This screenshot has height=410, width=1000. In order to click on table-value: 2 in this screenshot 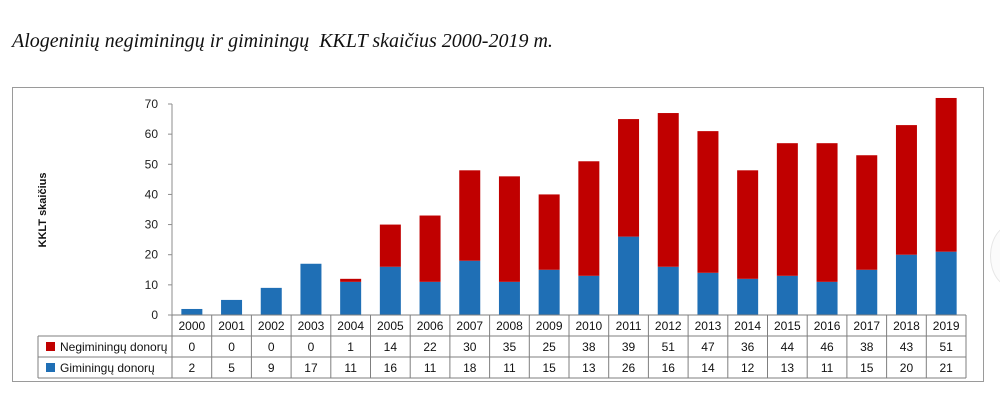, I will do `click(192, 368)`.